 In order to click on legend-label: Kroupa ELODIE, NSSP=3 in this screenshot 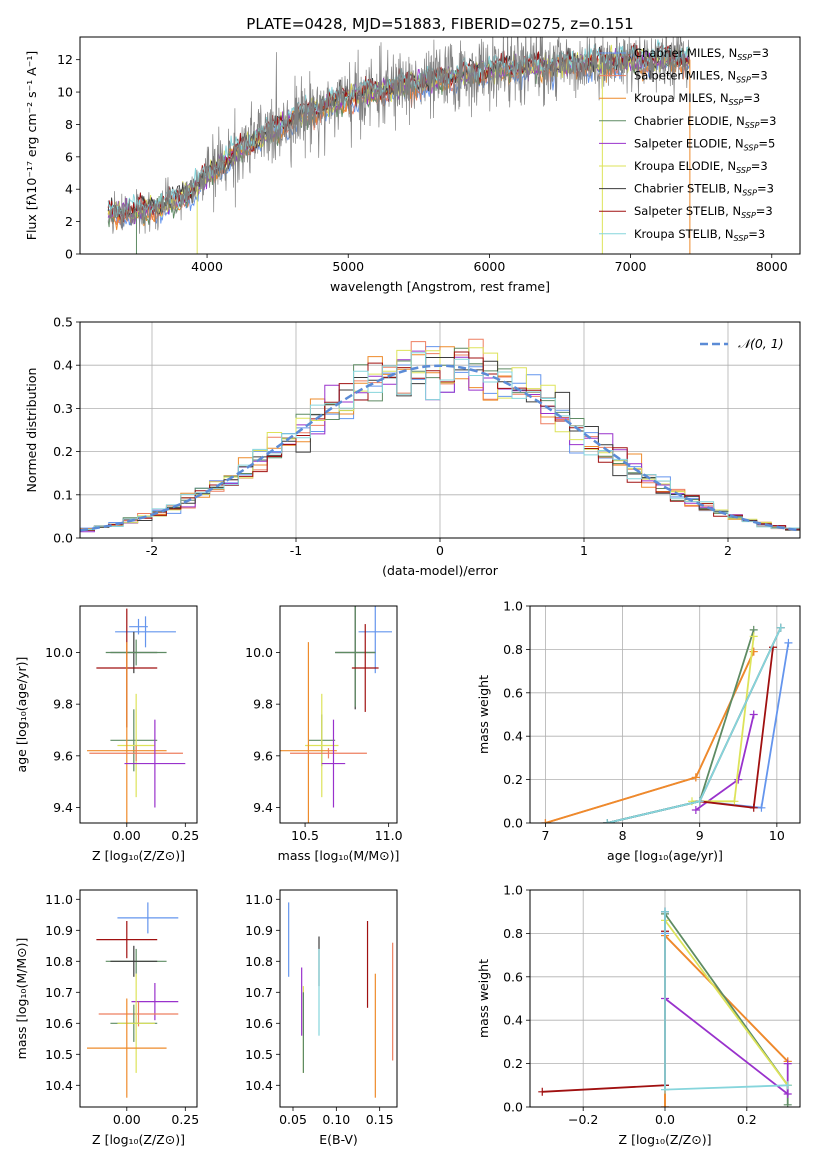, I will do `click(701, 167)`.